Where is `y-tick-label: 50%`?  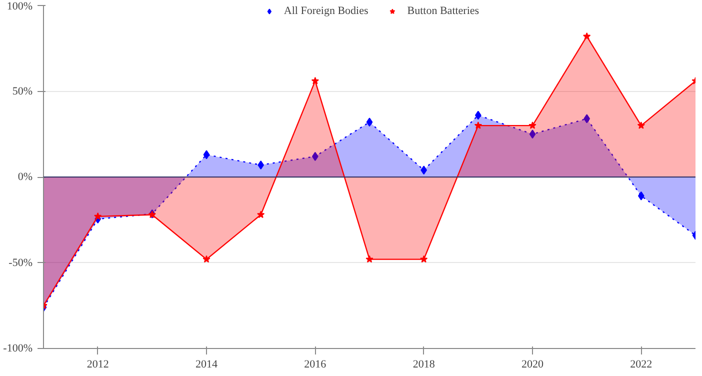 y-tick-label: 50% is located at coordinates (22, 91).